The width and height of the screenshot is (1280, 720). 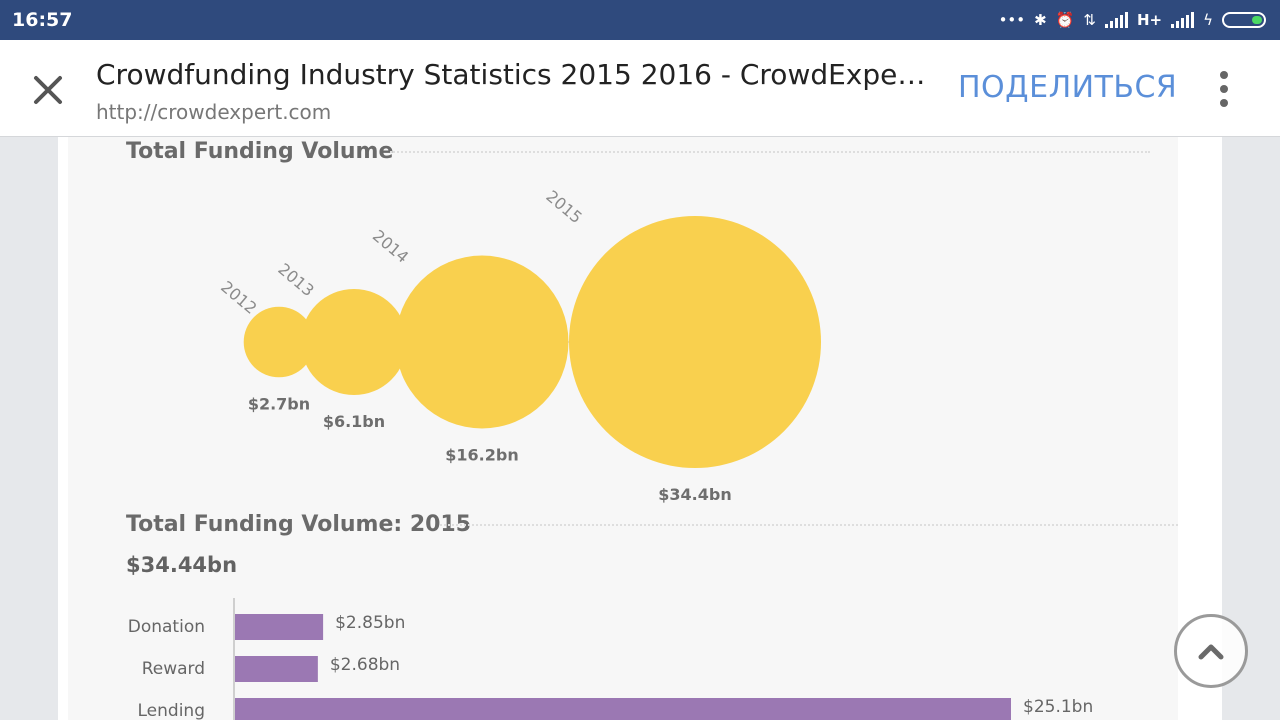 What do you see at coordinates (1149, 20) in the screenshot?
I see `network-type: H+` at bounding box center [1149, 20].